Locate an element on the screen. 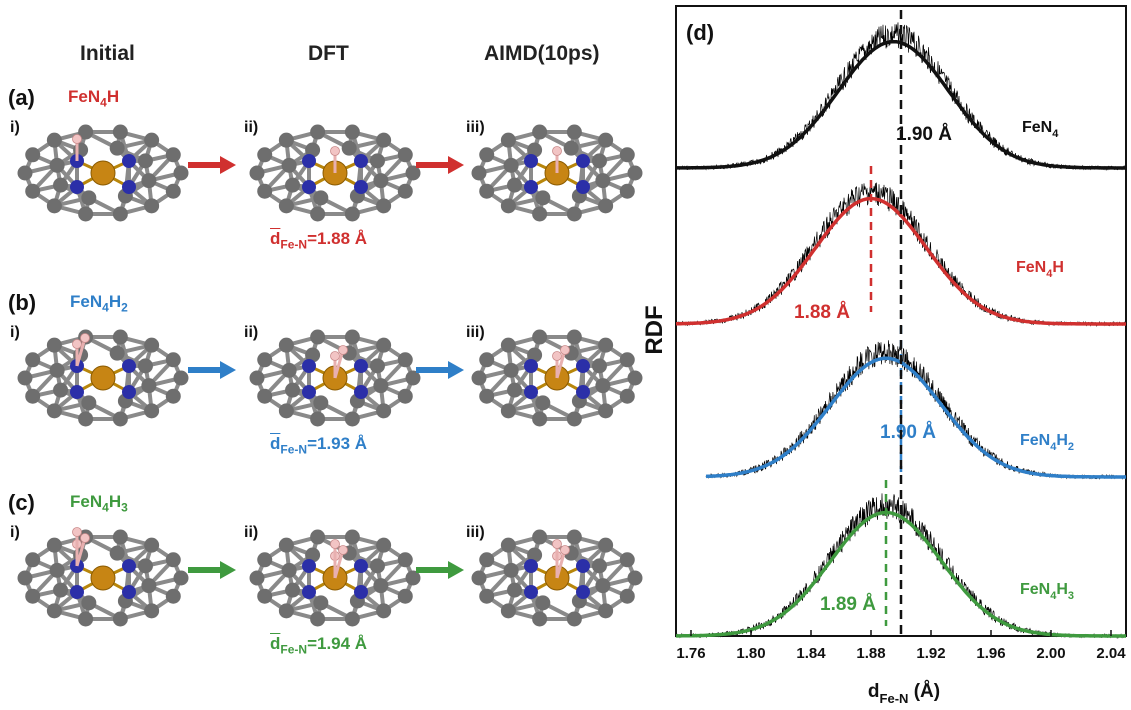 This screenshot has height=710, width=1131. x-tick-label: 1.76 is located at coordinates (690, 653).